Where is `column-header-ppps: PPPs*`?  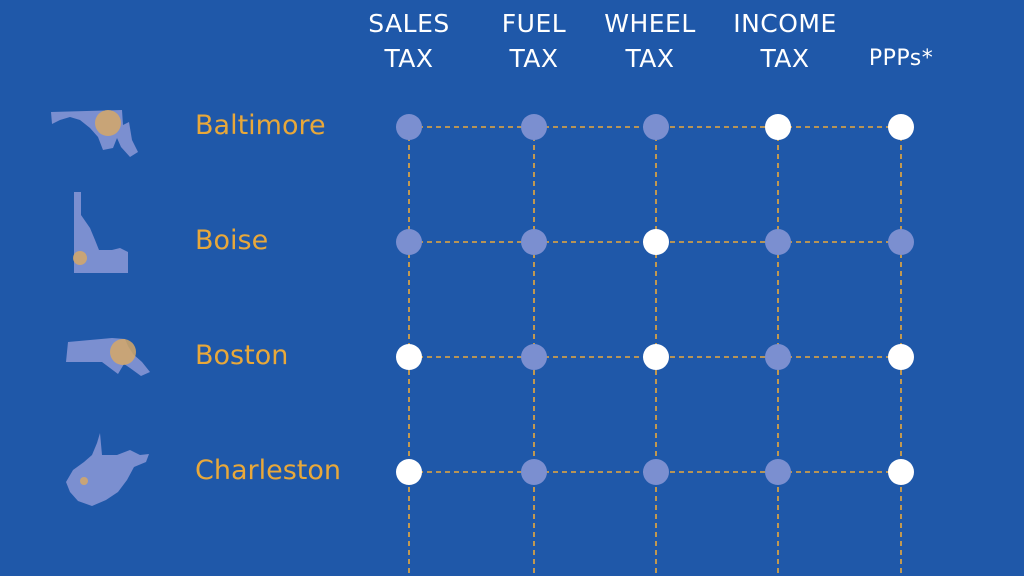
column-header-ppps: PPPs* is located at coordinates (901, 58).